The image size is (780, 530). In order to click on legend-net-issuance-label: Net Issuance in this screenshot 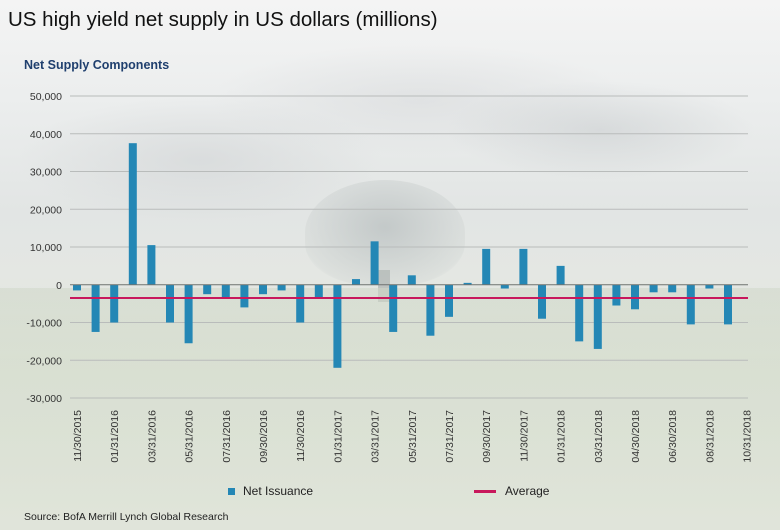, I will do `click(278, 491)`.